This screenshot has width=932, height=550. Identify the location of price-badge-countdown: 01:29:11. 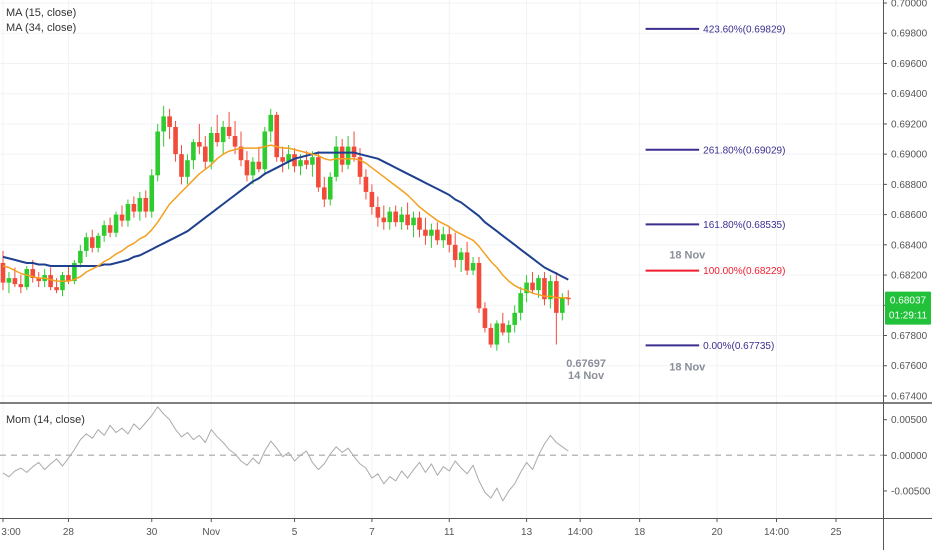
(908, 316).